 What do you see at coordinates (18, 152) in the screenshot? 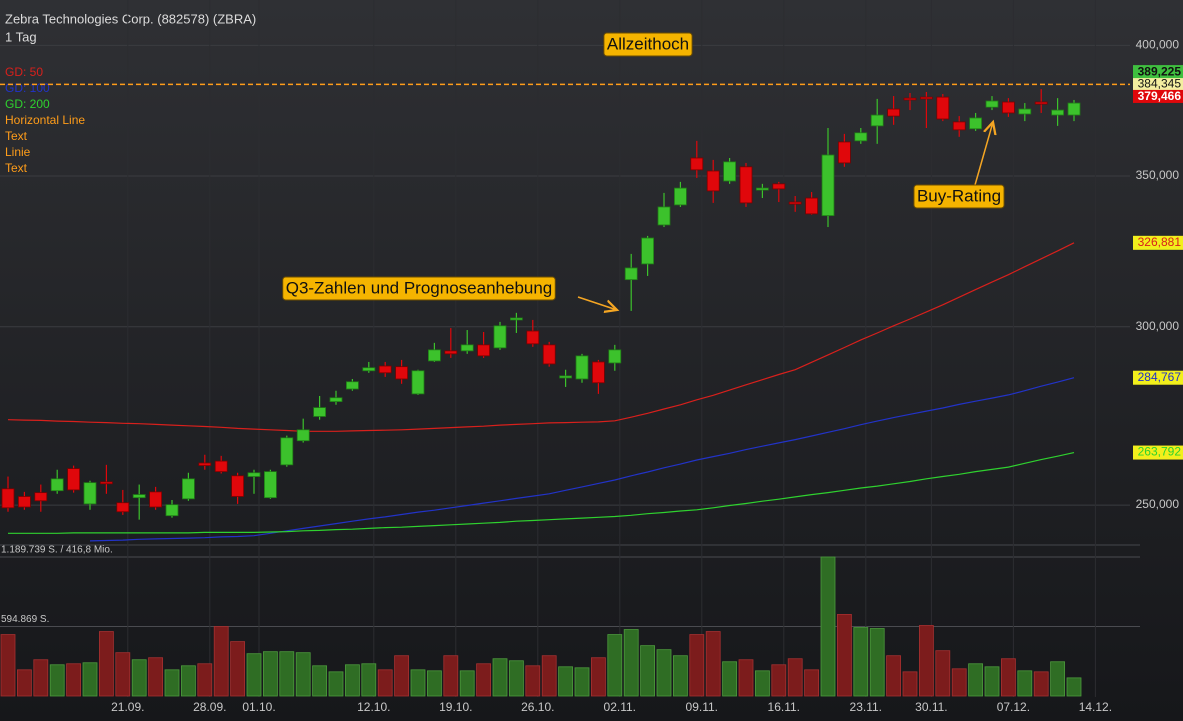
I see `legend-entry: Linie` at bounding box center [18, 152].